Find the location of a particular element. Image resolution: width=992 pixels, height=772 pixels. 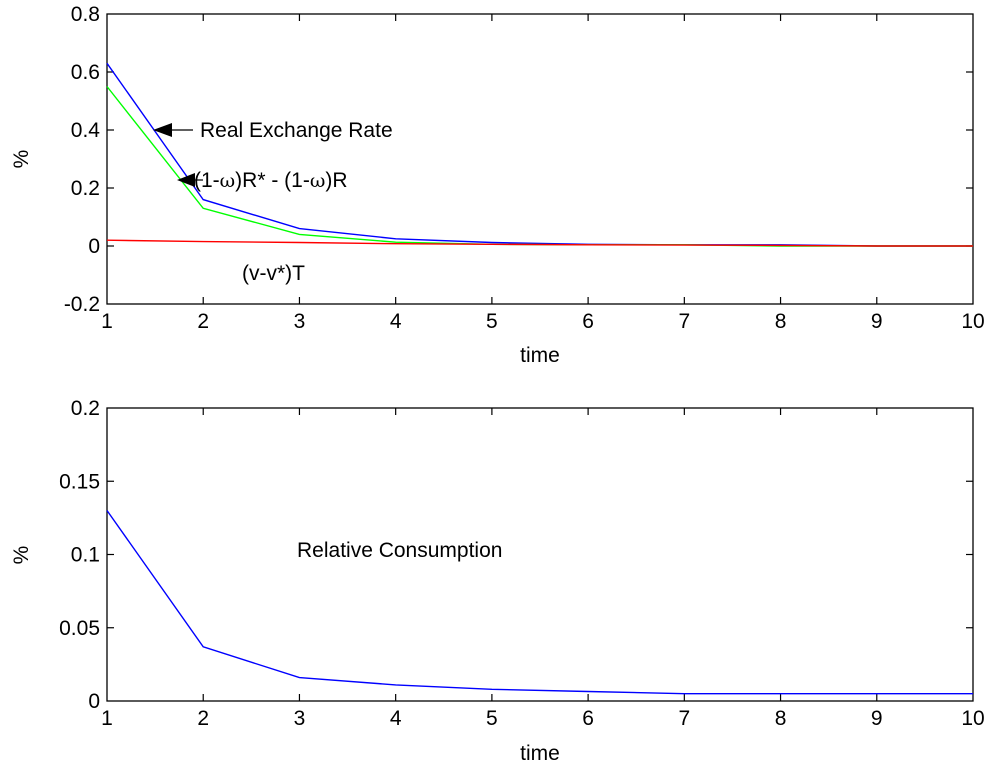

top-ytick-label: -0.2 is located at coordinates (82, 304).